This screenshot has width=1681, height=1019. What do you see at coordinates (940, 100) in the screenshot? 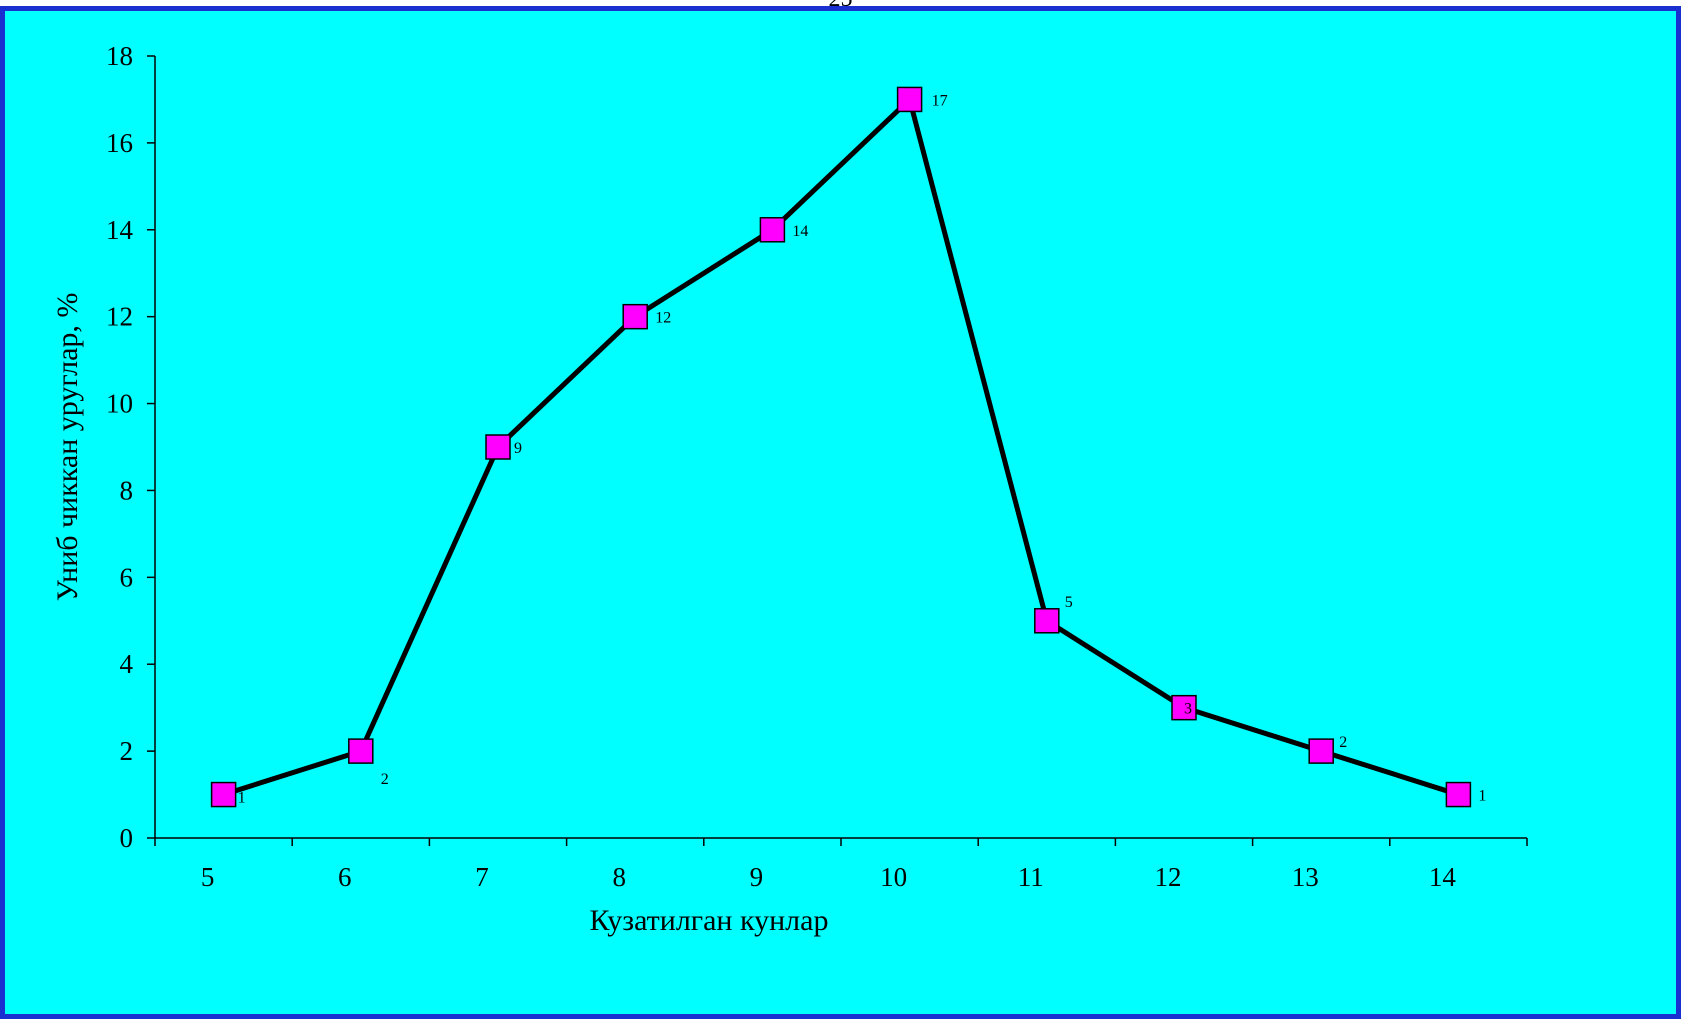
I see `data-label: 17` at bounding box center [940, 100].